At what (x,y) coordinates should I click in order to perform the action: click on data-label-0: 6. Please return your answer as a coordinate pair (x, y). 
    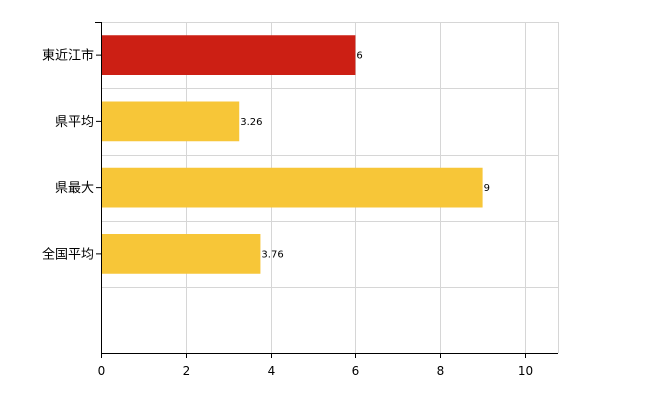
    Looking at the image, I should click on (359, 56).